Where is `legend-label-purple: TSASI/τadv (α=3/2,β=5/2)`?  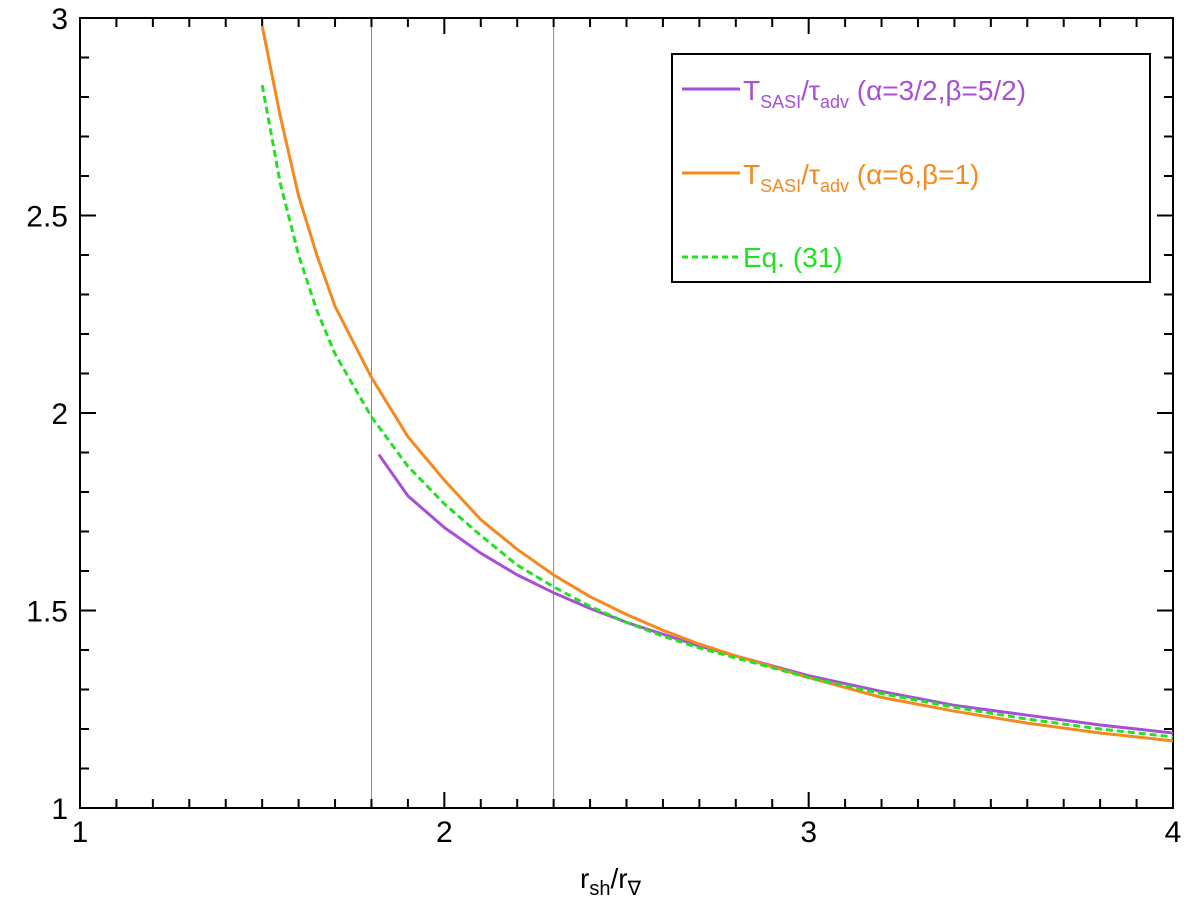
legend-label-purple: TSASI/τadv (α=3/2,β=5/2) is located at coordinates (884, 93).